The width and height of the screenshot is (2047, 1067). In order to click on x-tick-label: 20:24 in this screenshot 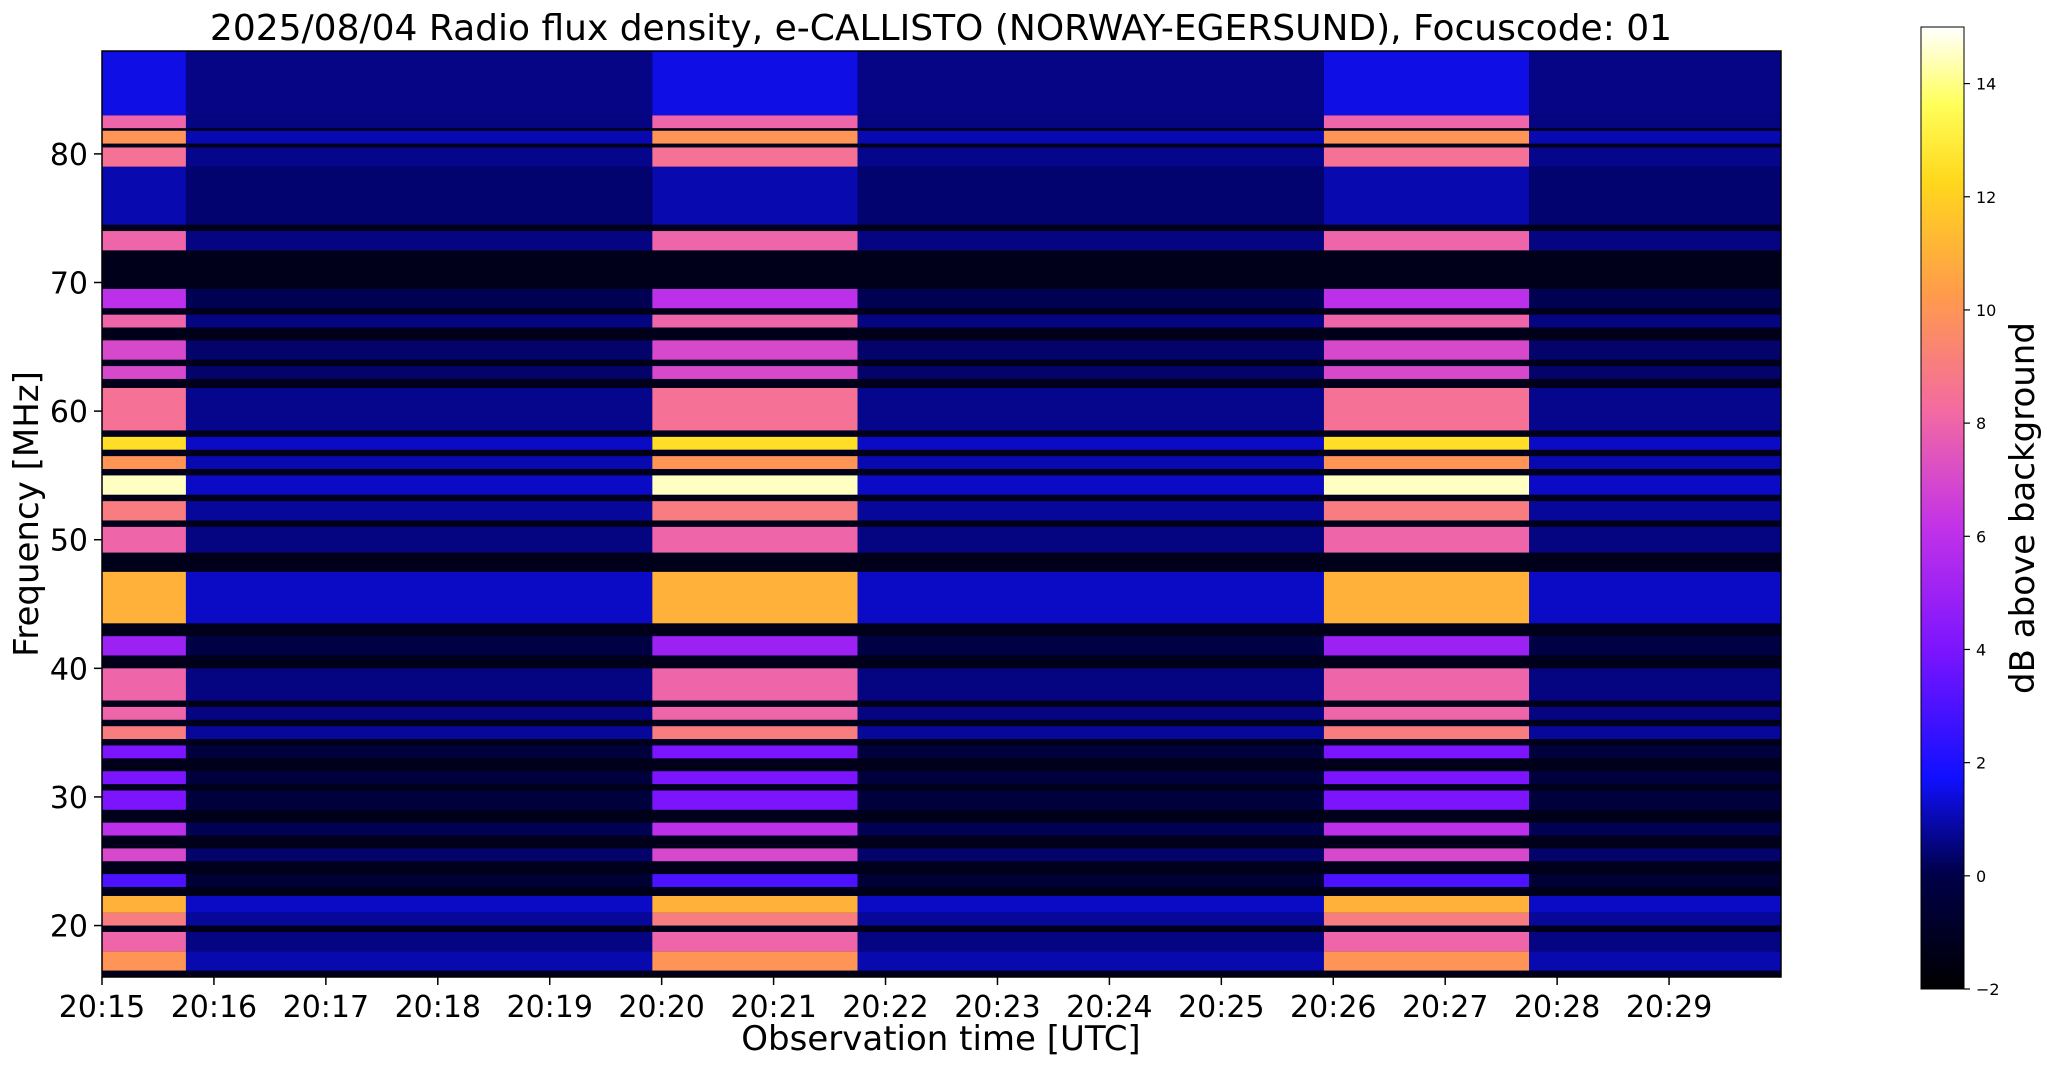, I will do `click(1109, 1007)`.